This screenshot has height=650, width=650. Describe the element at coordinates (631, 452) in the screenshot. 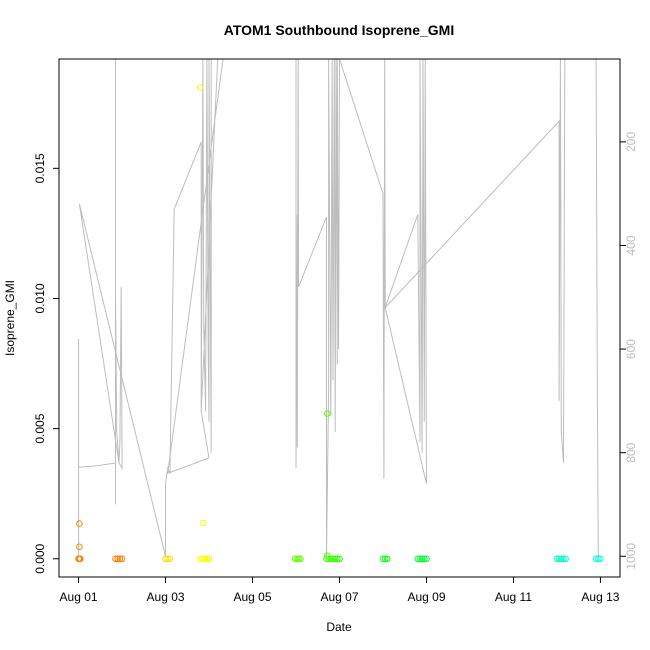

I see `y-right-tick-label: 800` at that location.